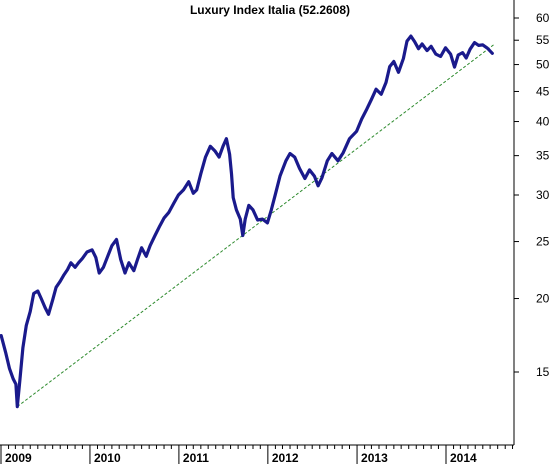 The width and height of the screenshot is (552, 464). What do you see at coordinates (543, 195) in the screenshot?
I see `y-tick-label: 30` at bounding box center [543, 195].